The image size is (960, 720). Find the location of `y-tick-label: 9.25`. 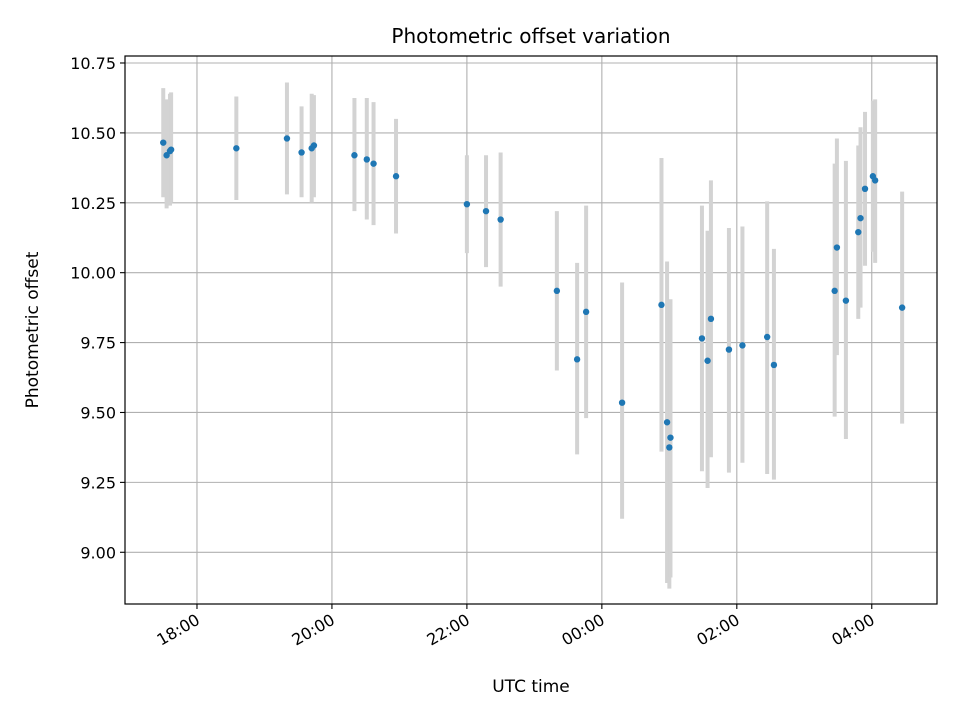

y-tick-label: 9.25 is located at coordinates (98, 482).